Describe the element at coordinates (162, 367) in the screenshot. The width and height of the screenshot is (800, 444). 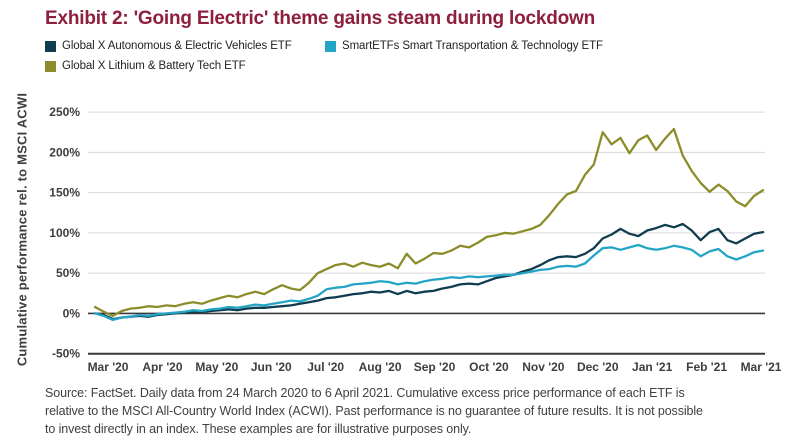
I see `x-tick-label: Apr '20` at that location.